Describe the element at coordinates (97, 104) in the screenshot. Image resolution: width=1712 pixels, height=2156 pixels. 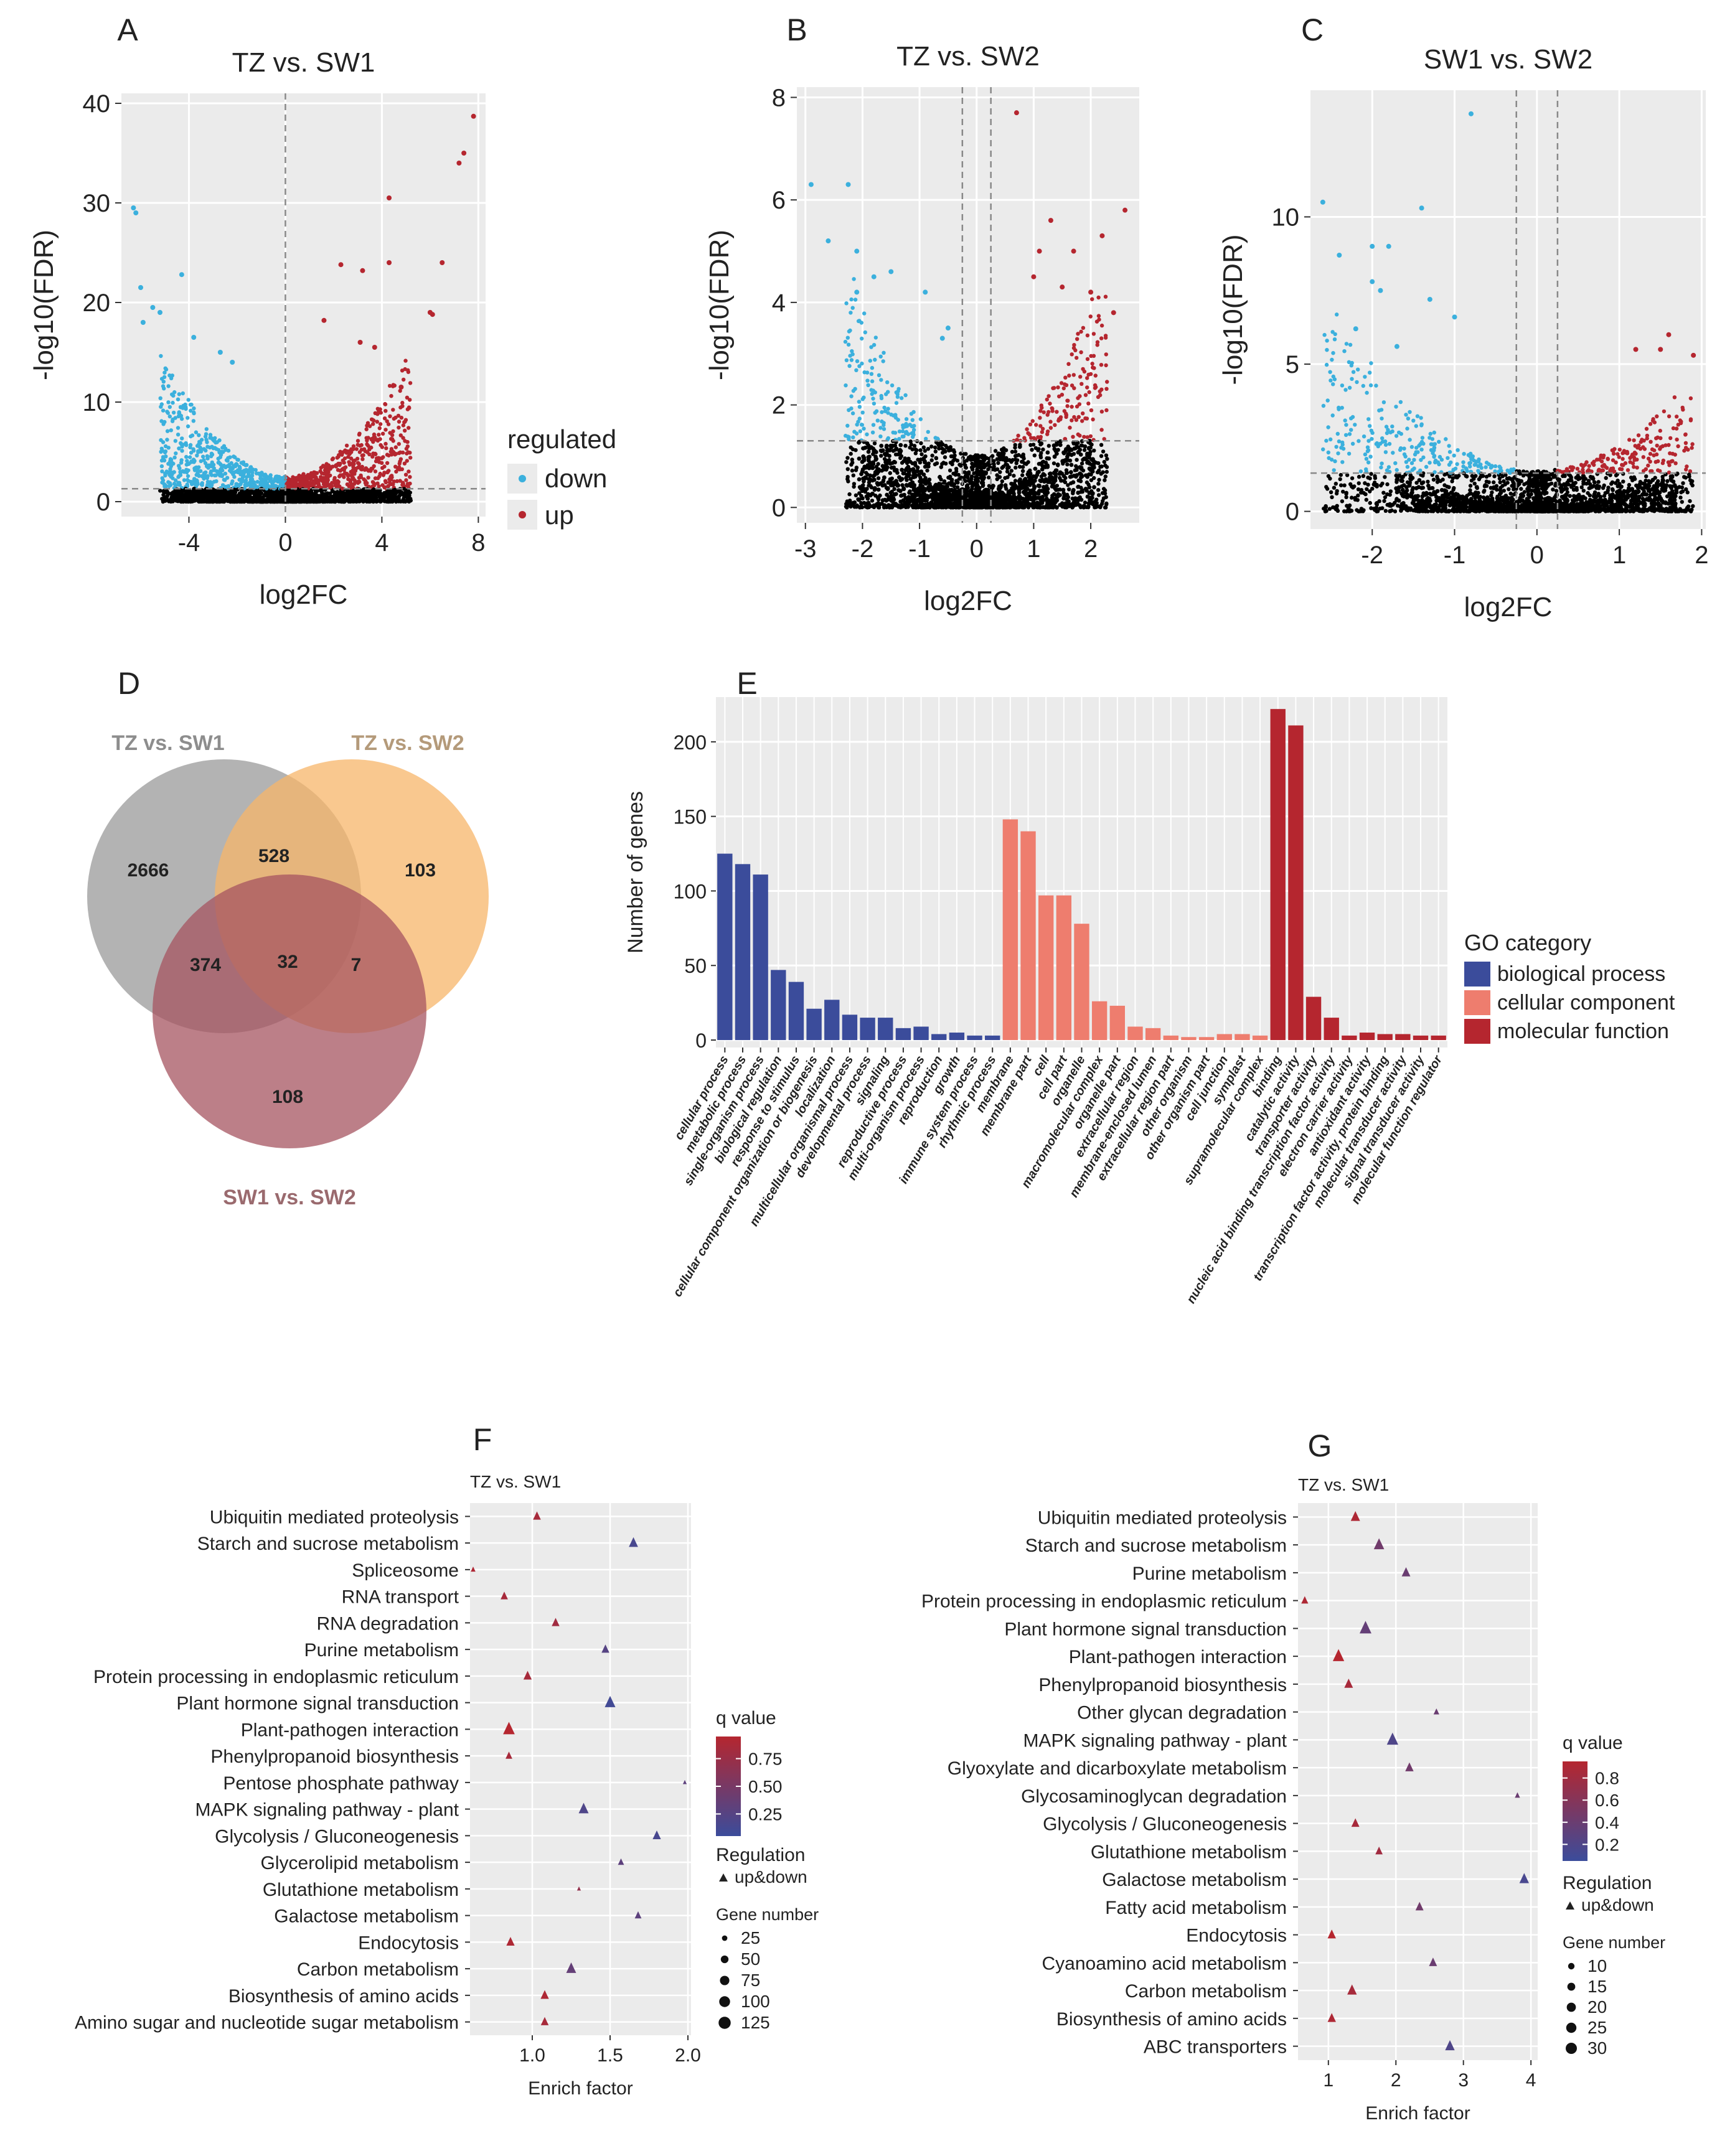
I see `y-tick-label: 40` at that location.